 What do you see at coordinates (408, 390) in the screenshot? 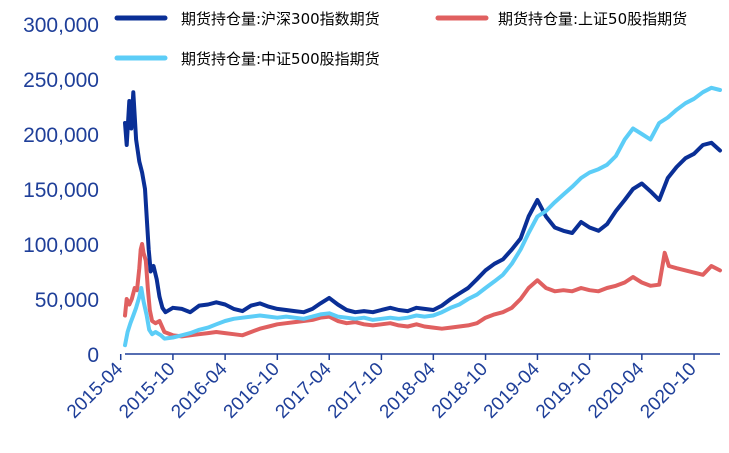
I see `x-tick-label: 2018-04` at bounding box center [408, 390].